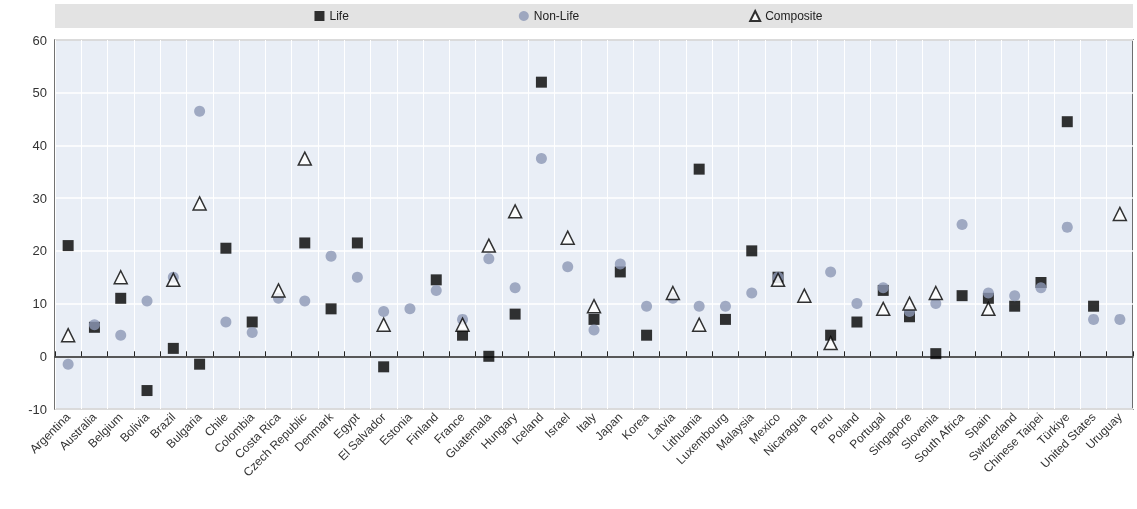  What do you see at coordinates (556, 16) in the screenshot?
I see `legend-label: Non-Life` at bounding box center [556, 16].